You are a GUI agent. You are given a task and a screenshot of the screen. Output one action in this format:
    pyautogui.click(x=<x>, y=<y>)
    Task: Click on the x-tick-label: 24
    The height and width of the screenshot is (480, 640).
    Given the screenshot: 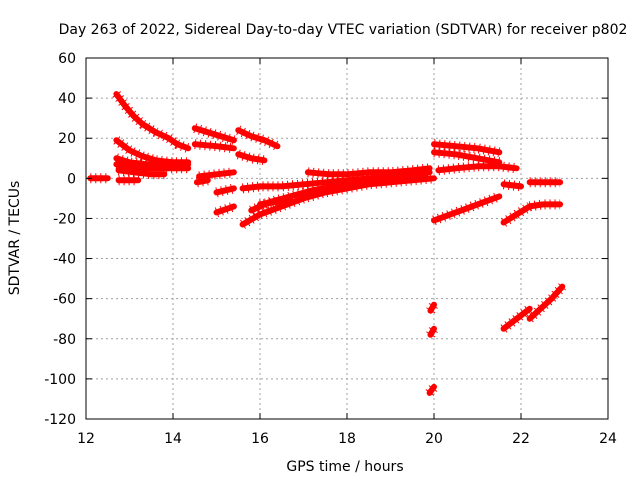 What is the action you would take?
    pyautogui.click(x=608, y=439)
    